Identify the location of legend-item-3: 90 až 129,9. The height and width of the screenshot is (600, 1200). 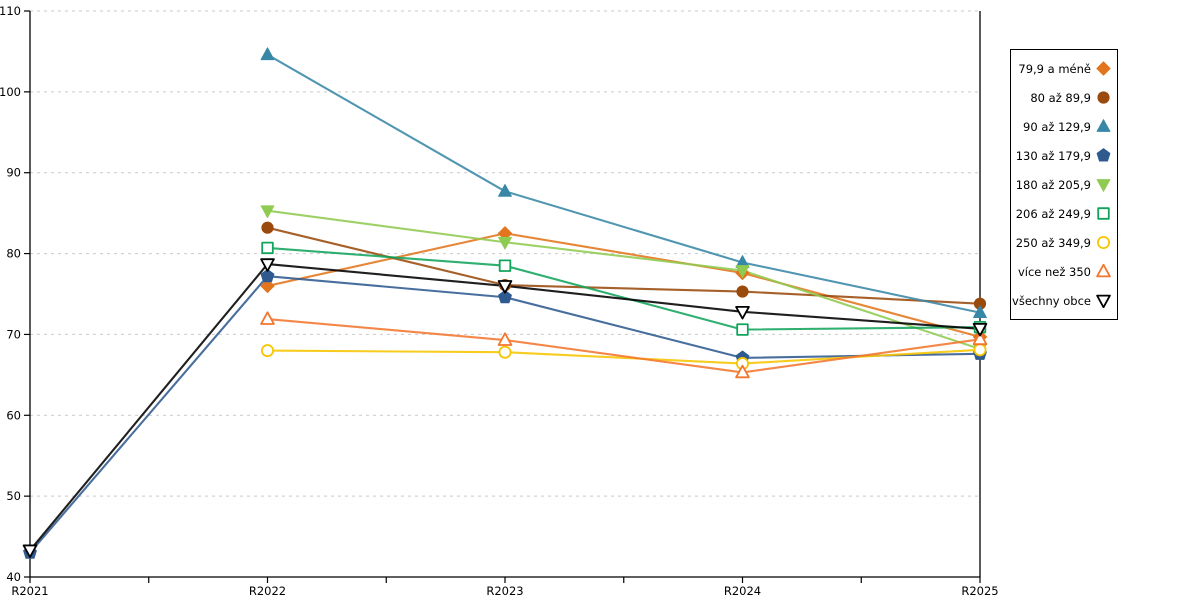
(1063, 126).